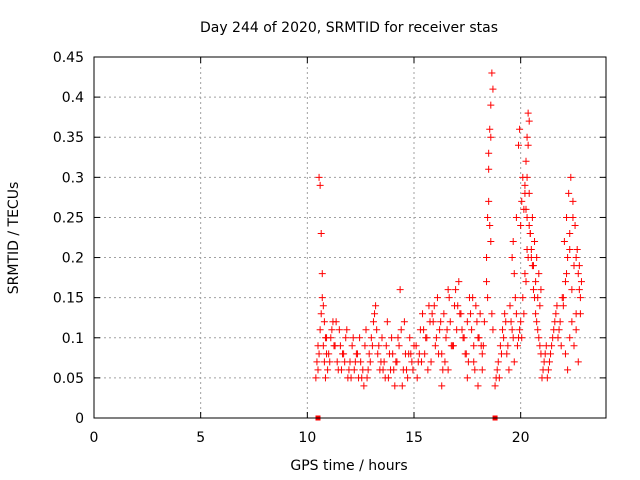  What do you see at coordinates (521, 438) in the screenshot?
I see `x-tick-label: 20` at bounding box center [521, 438].